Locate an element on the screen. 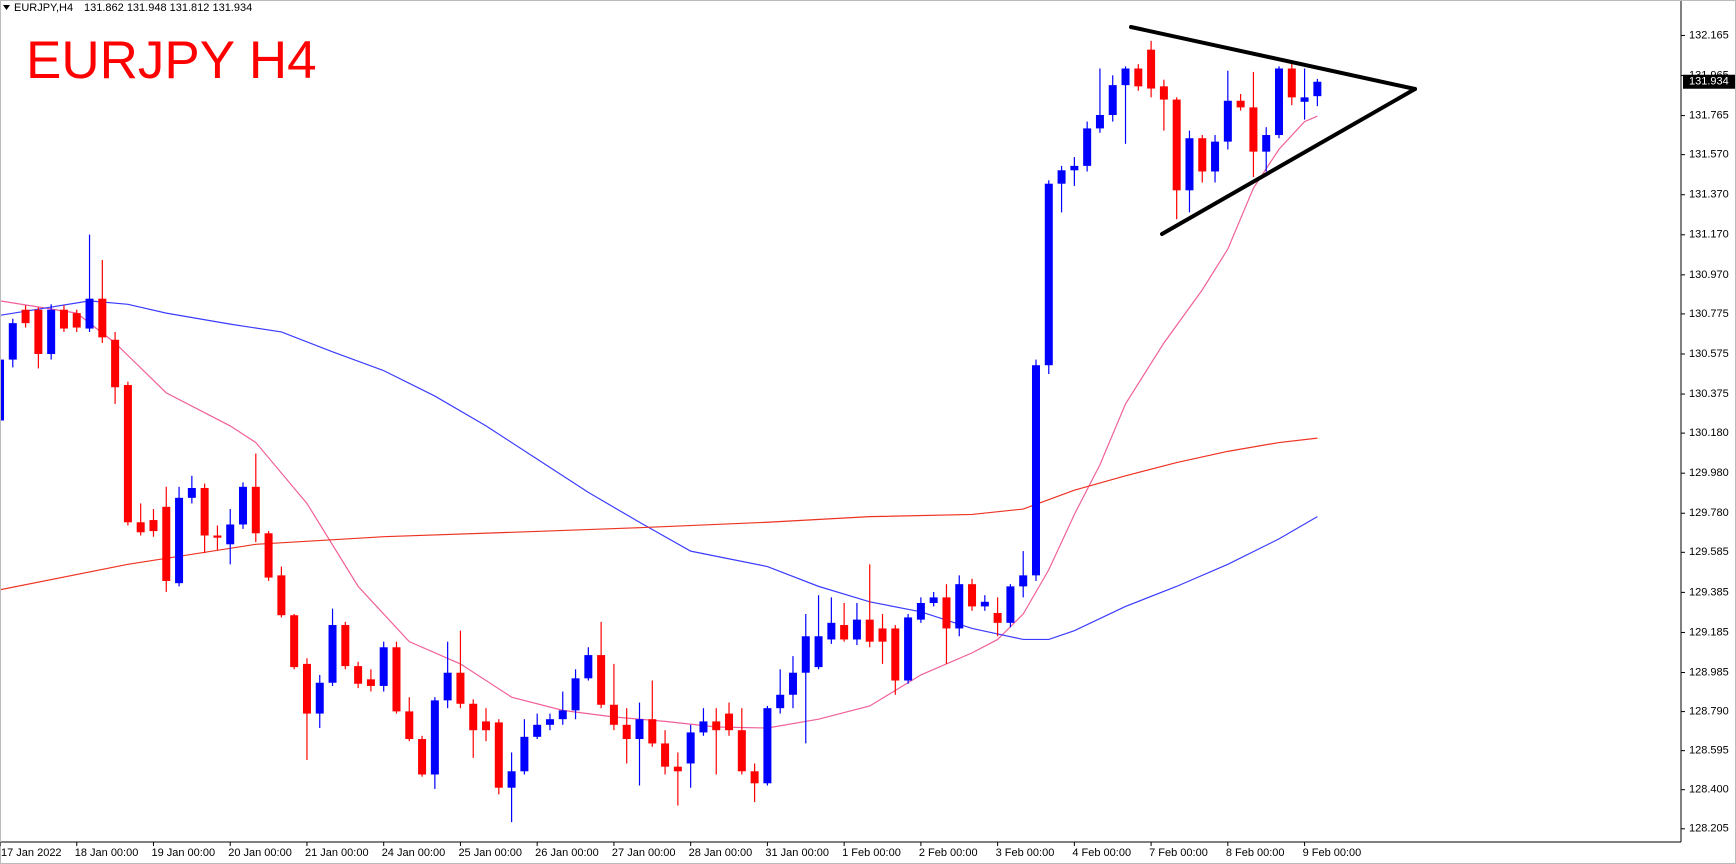  y-tick-label: 130.180 is located at coordinates (1709, 433).